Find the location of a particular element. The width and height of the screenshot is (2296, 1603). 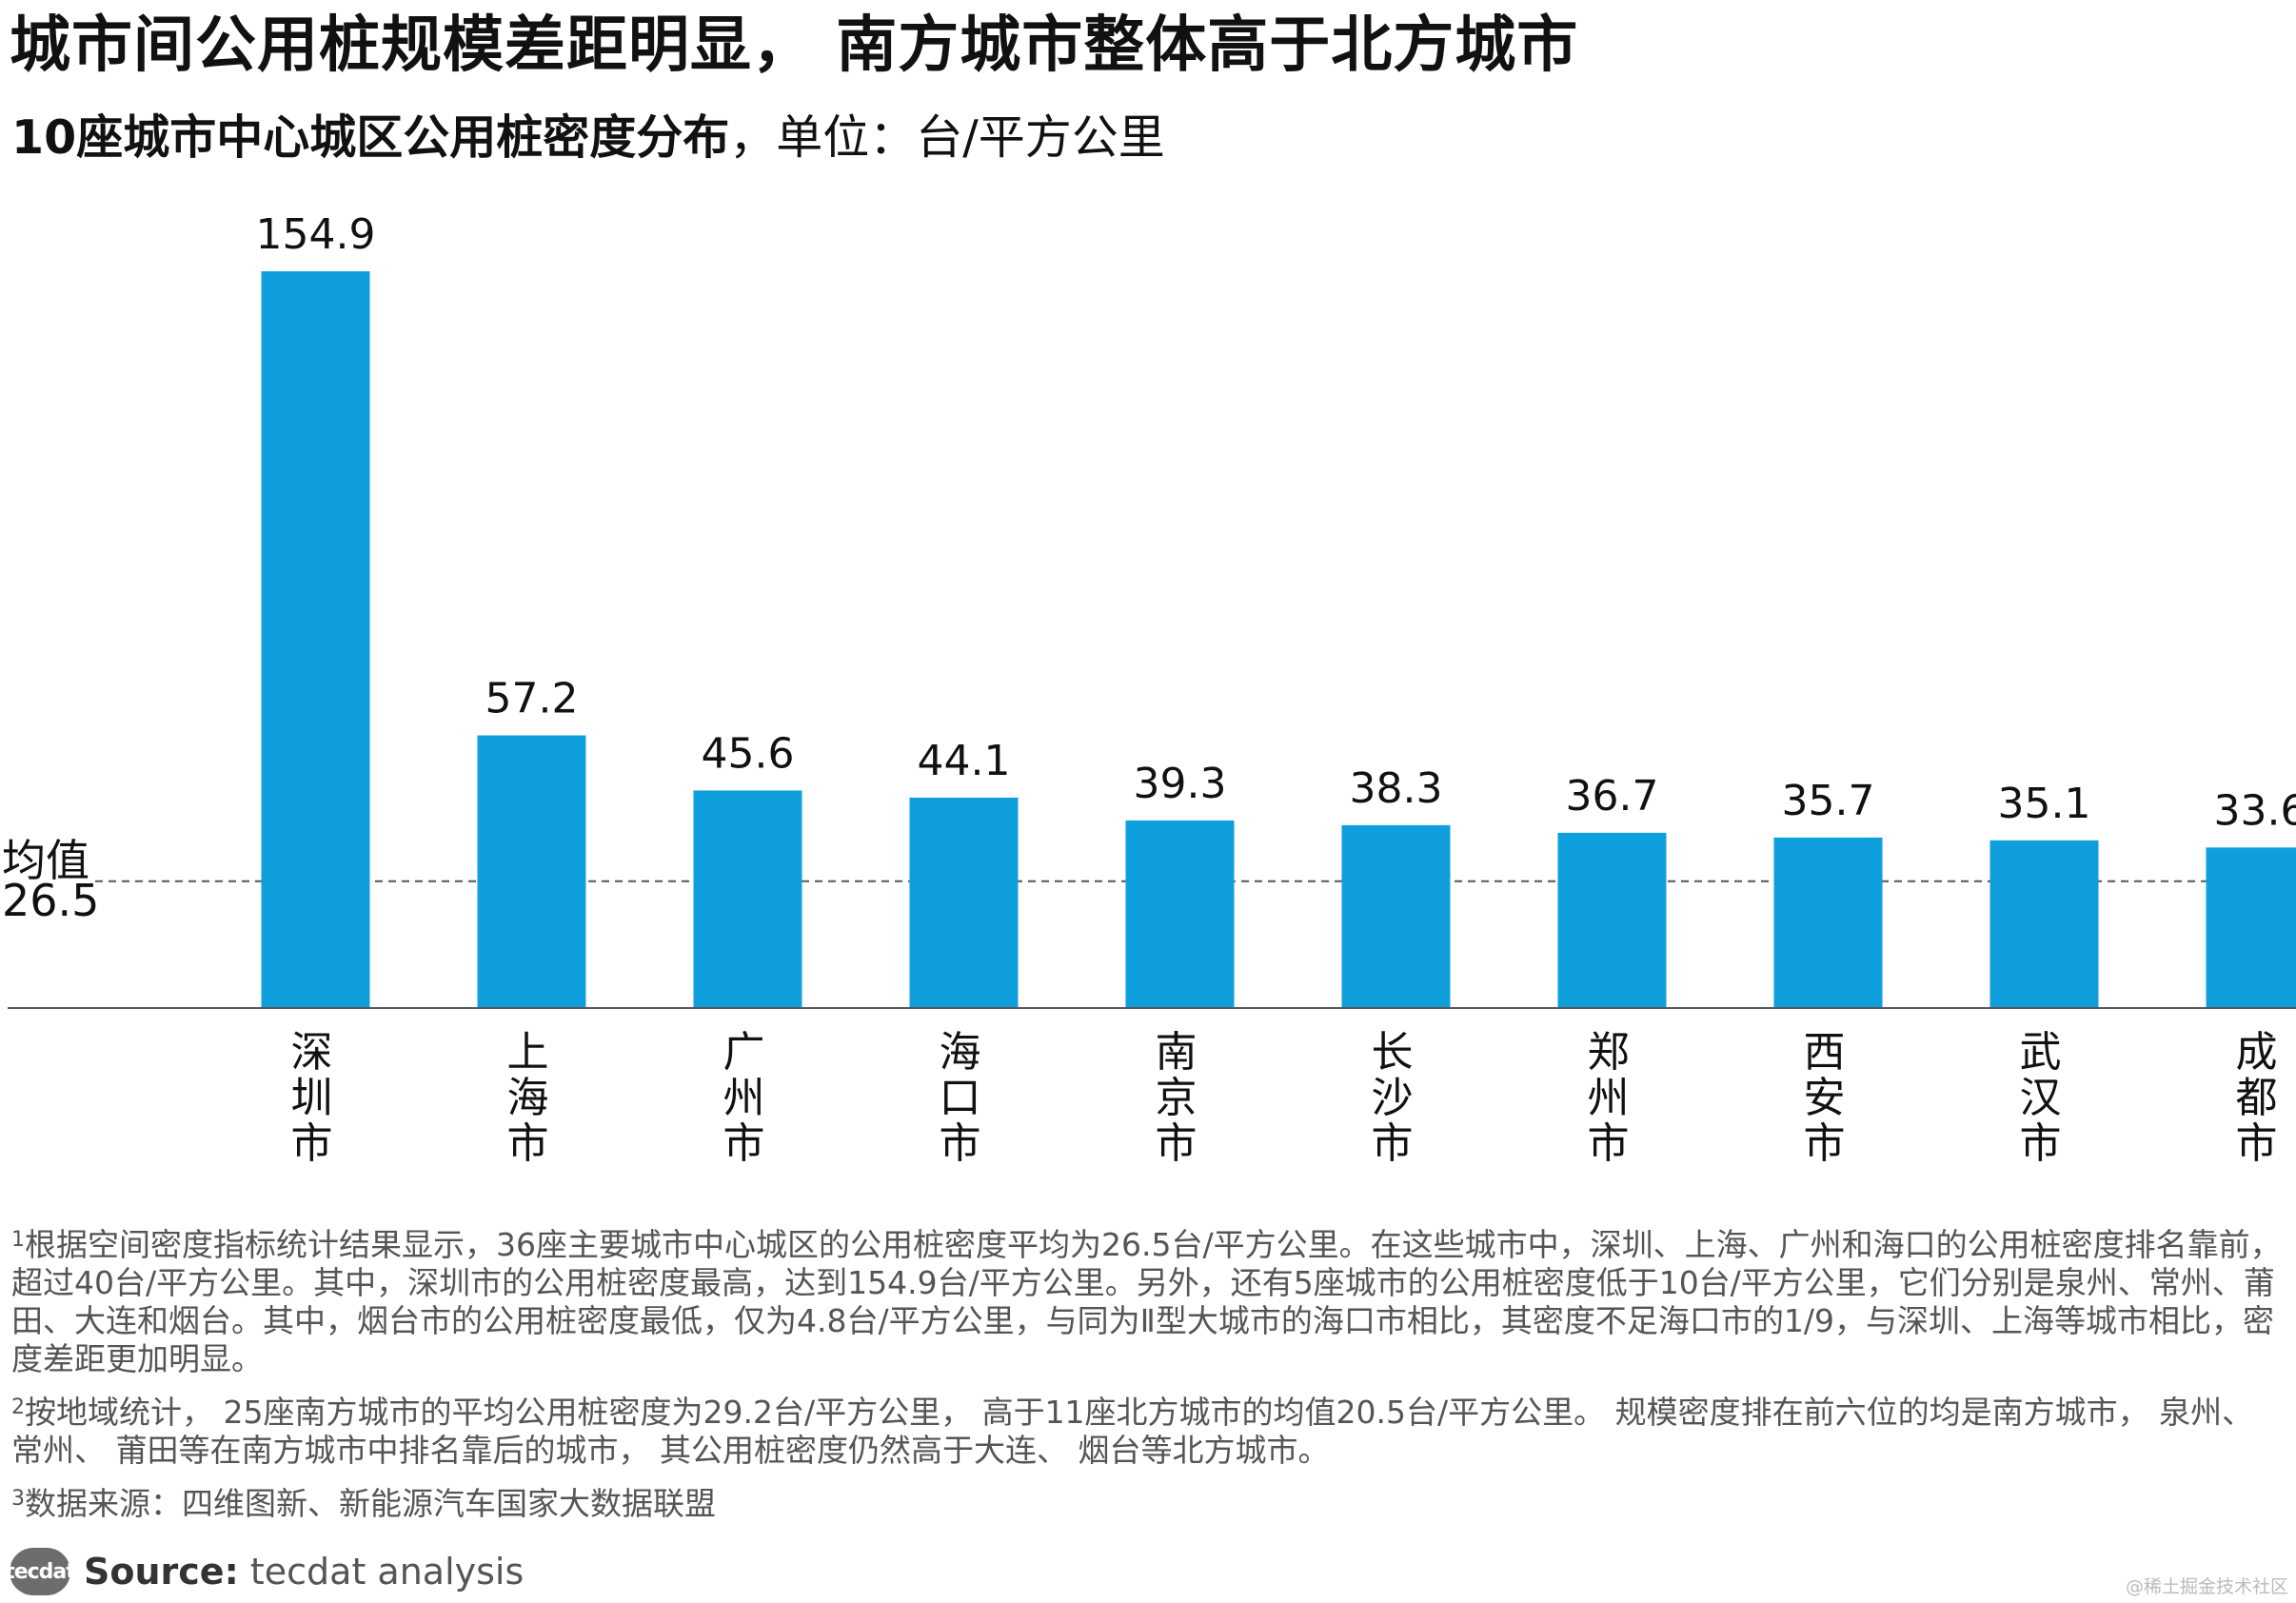

footnote-2-mark: 2 is located at coordinates (18, 1407).